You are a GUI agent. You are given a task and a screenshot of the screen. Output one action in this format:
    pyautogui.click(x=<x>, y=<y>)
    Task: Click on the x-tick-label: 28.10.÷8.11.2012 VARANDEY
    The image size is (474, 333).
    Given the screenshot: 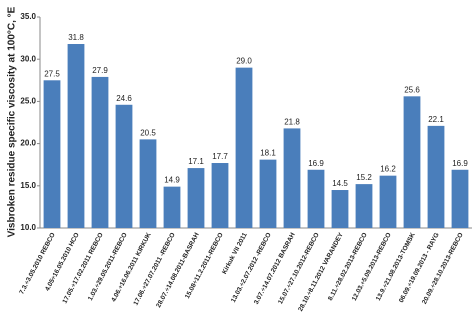 What is the action you would take?
    pyautogui.click(x=321, y=272)
    